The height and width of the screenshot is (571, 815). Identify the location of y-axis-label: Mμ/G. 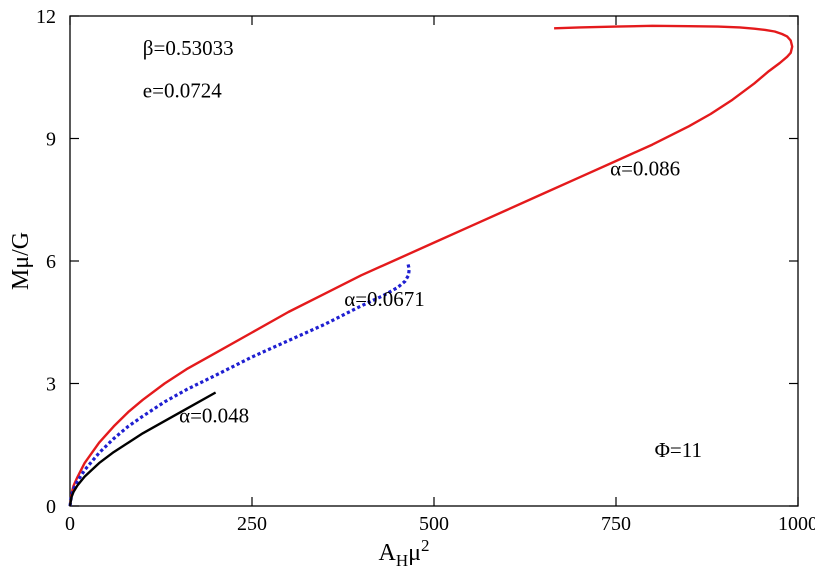
(21, 261).